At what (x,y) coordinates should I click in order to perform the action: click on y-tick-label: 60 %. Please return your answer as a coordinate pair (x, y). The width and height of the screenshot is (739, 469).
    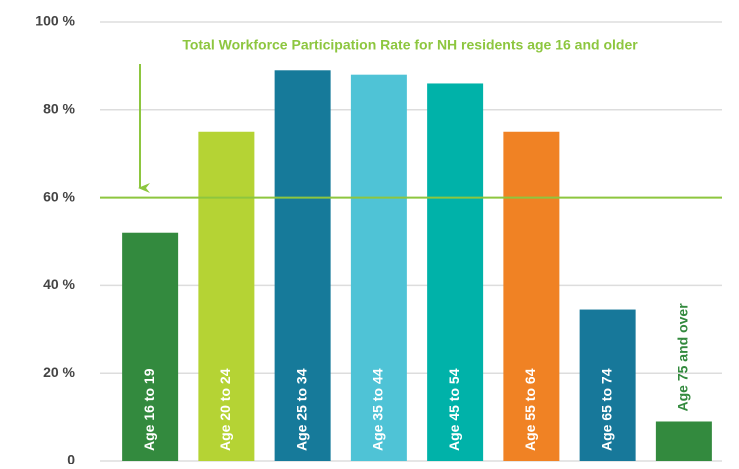
    Looking at the image, I should click on (59, 196).